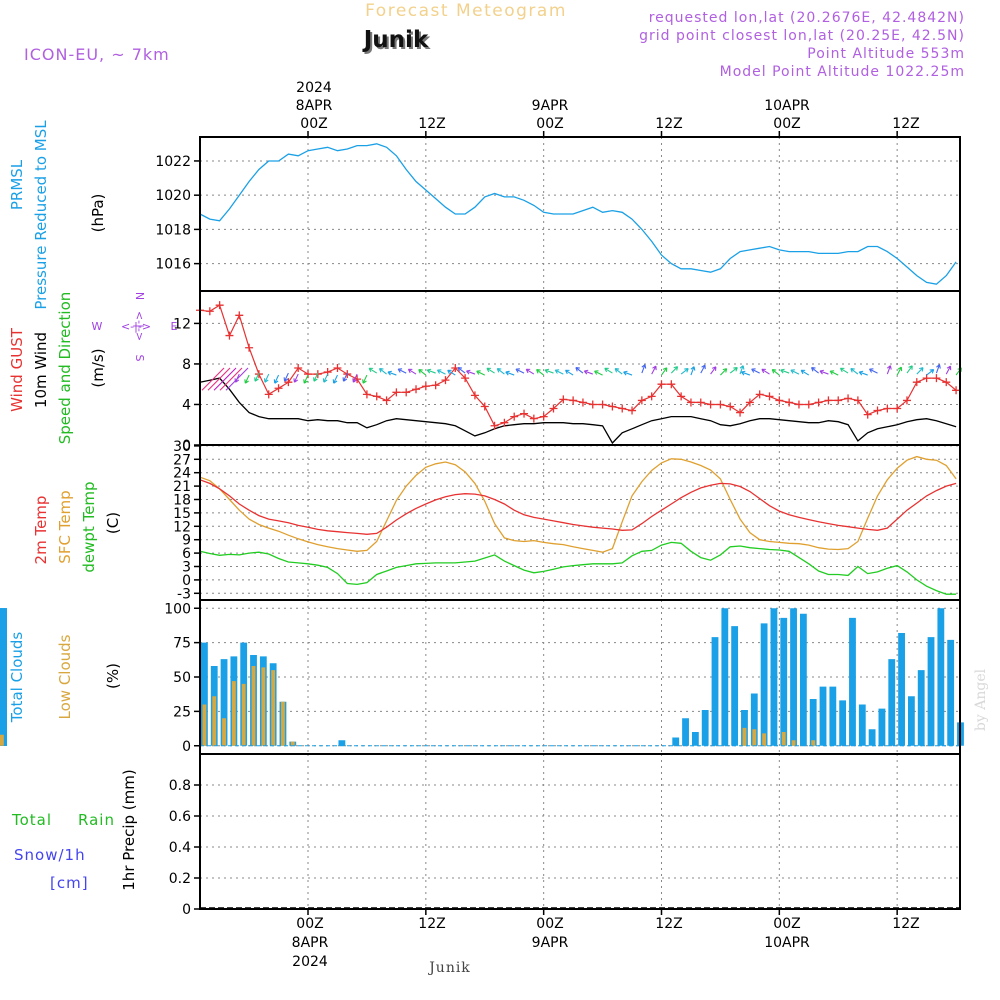 This screenshot has height=1000, width=1000. Describe the element at coordinates (309, 924) in the screenshot. I see `bottom-hour-label-1: 00Z` at that location.